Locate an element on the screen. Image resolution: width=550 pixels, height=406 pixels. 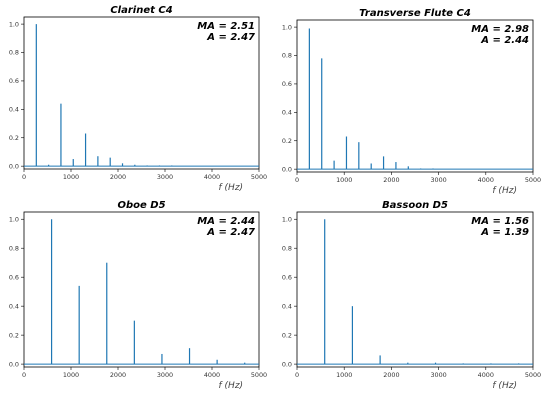
panel-2-xtick-label-3: 3000 is located at coordinates (438, 180).